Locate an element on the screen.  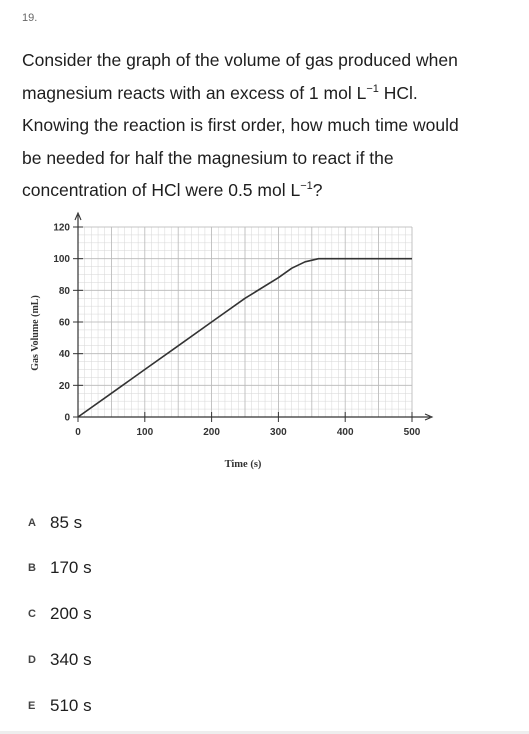
choice-text: 200 s is located at coordinates (71, 613).